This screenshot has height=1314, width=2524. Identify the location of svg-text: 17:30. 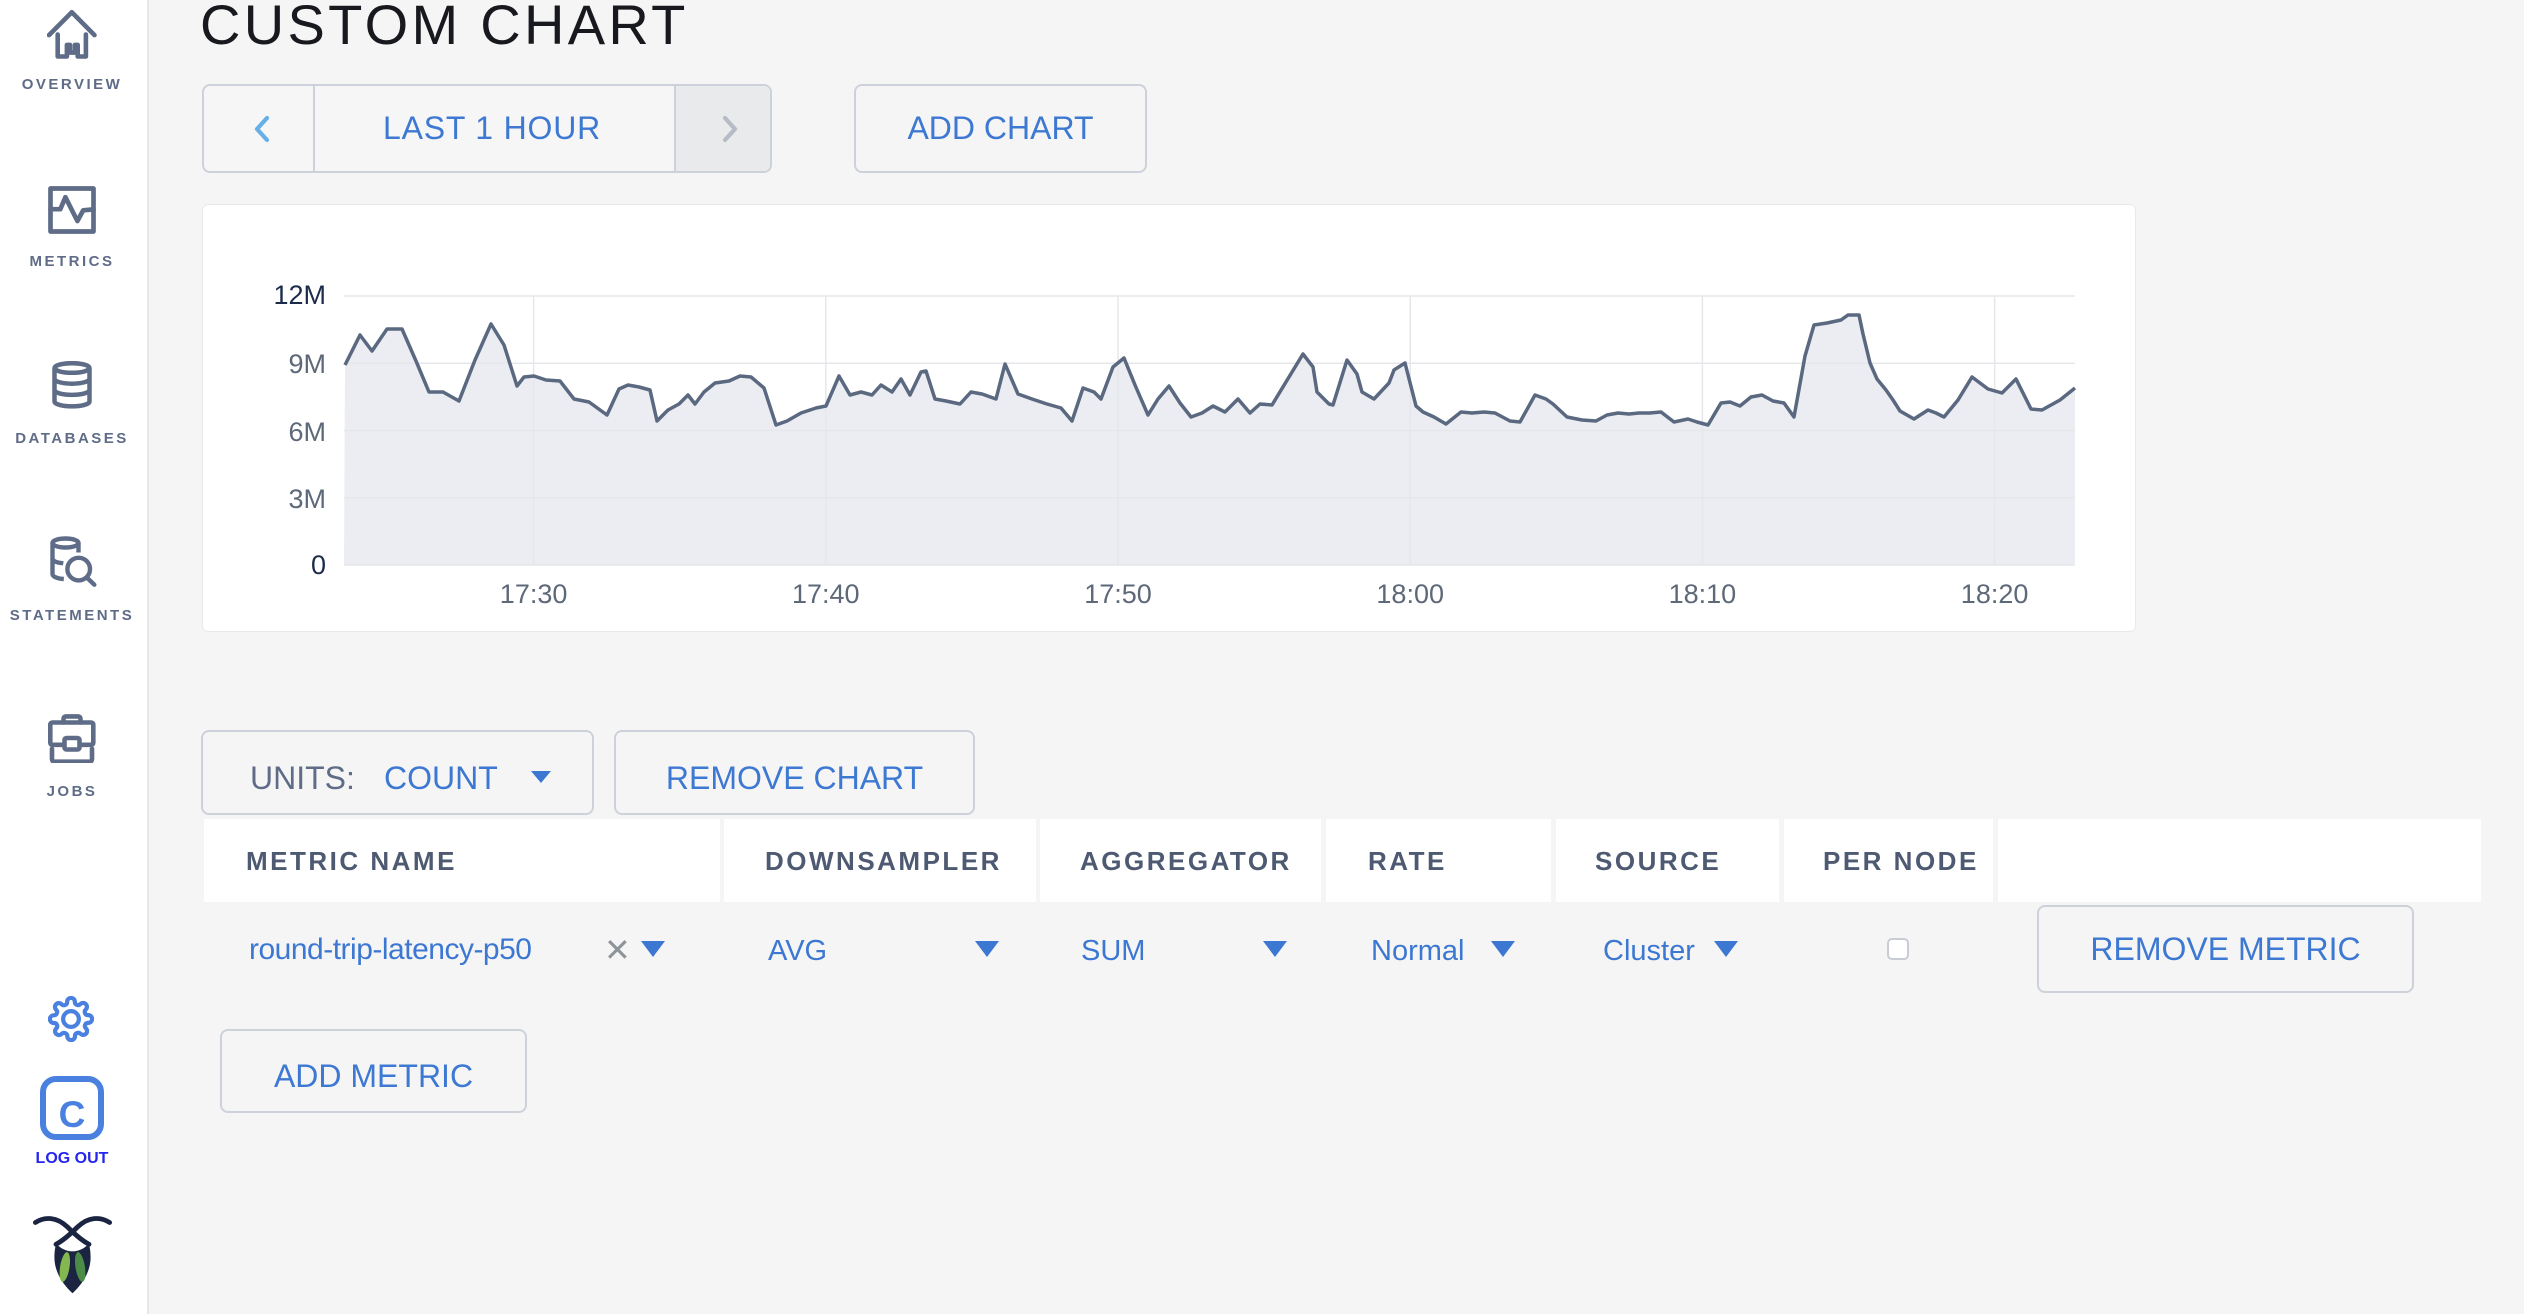
(534, 594).